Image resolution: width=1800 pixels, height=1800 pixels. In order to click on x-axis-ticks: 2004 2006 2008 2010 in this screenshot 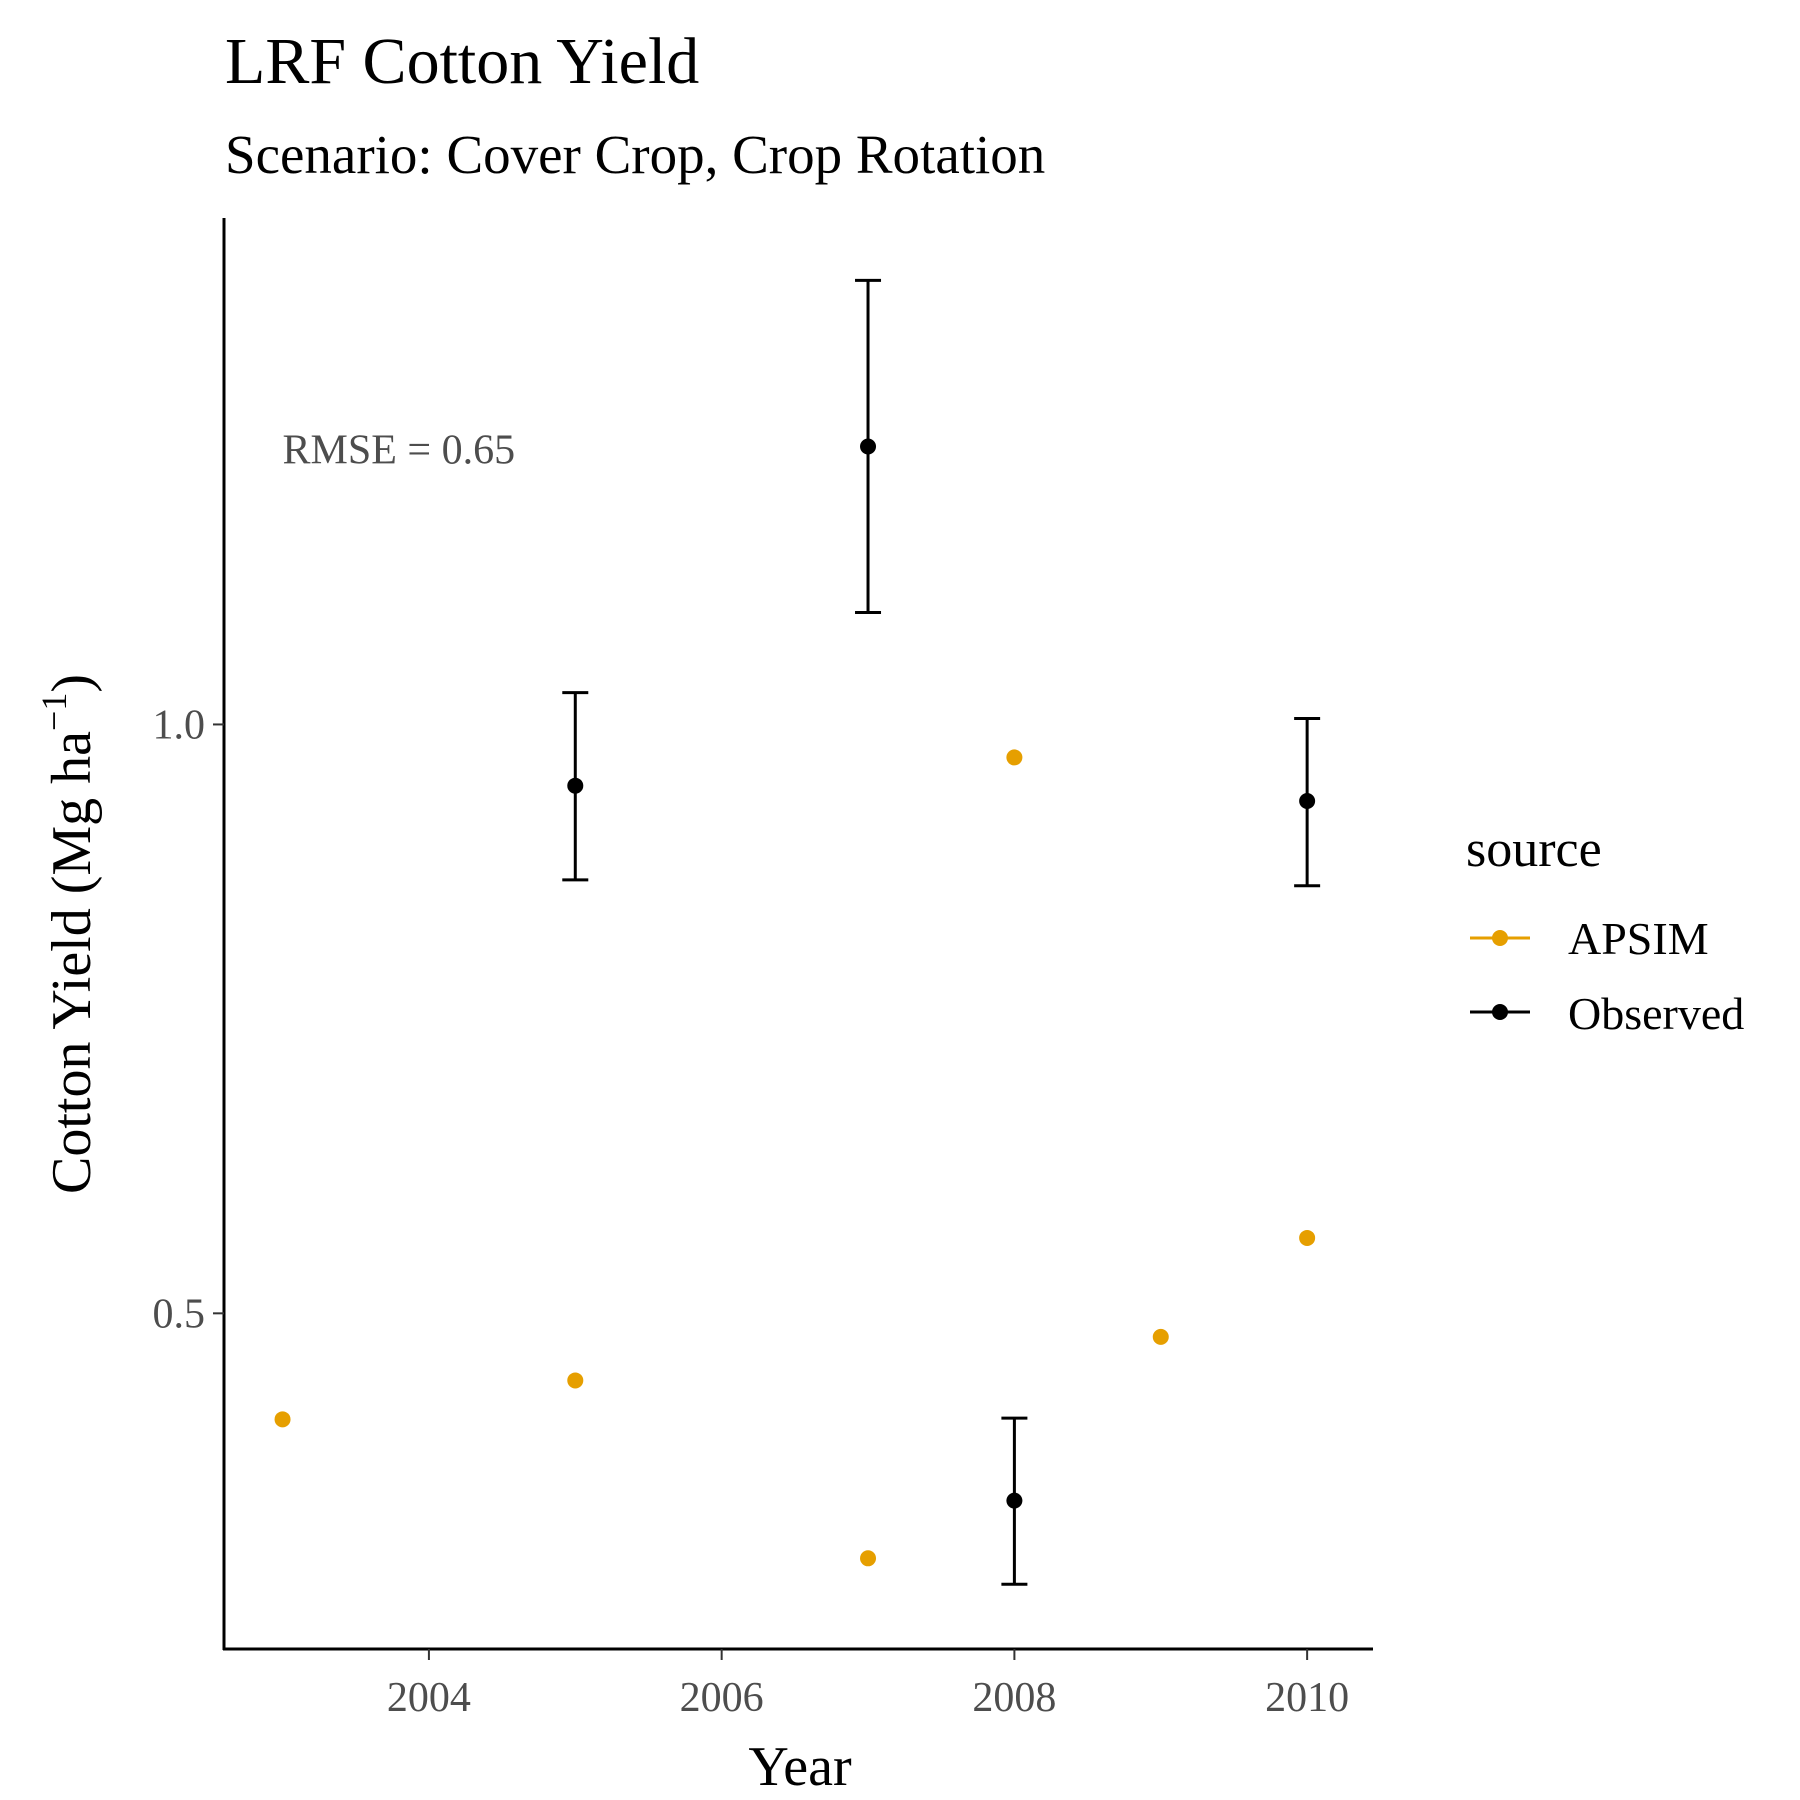, I will do `click(868, 1685)`.